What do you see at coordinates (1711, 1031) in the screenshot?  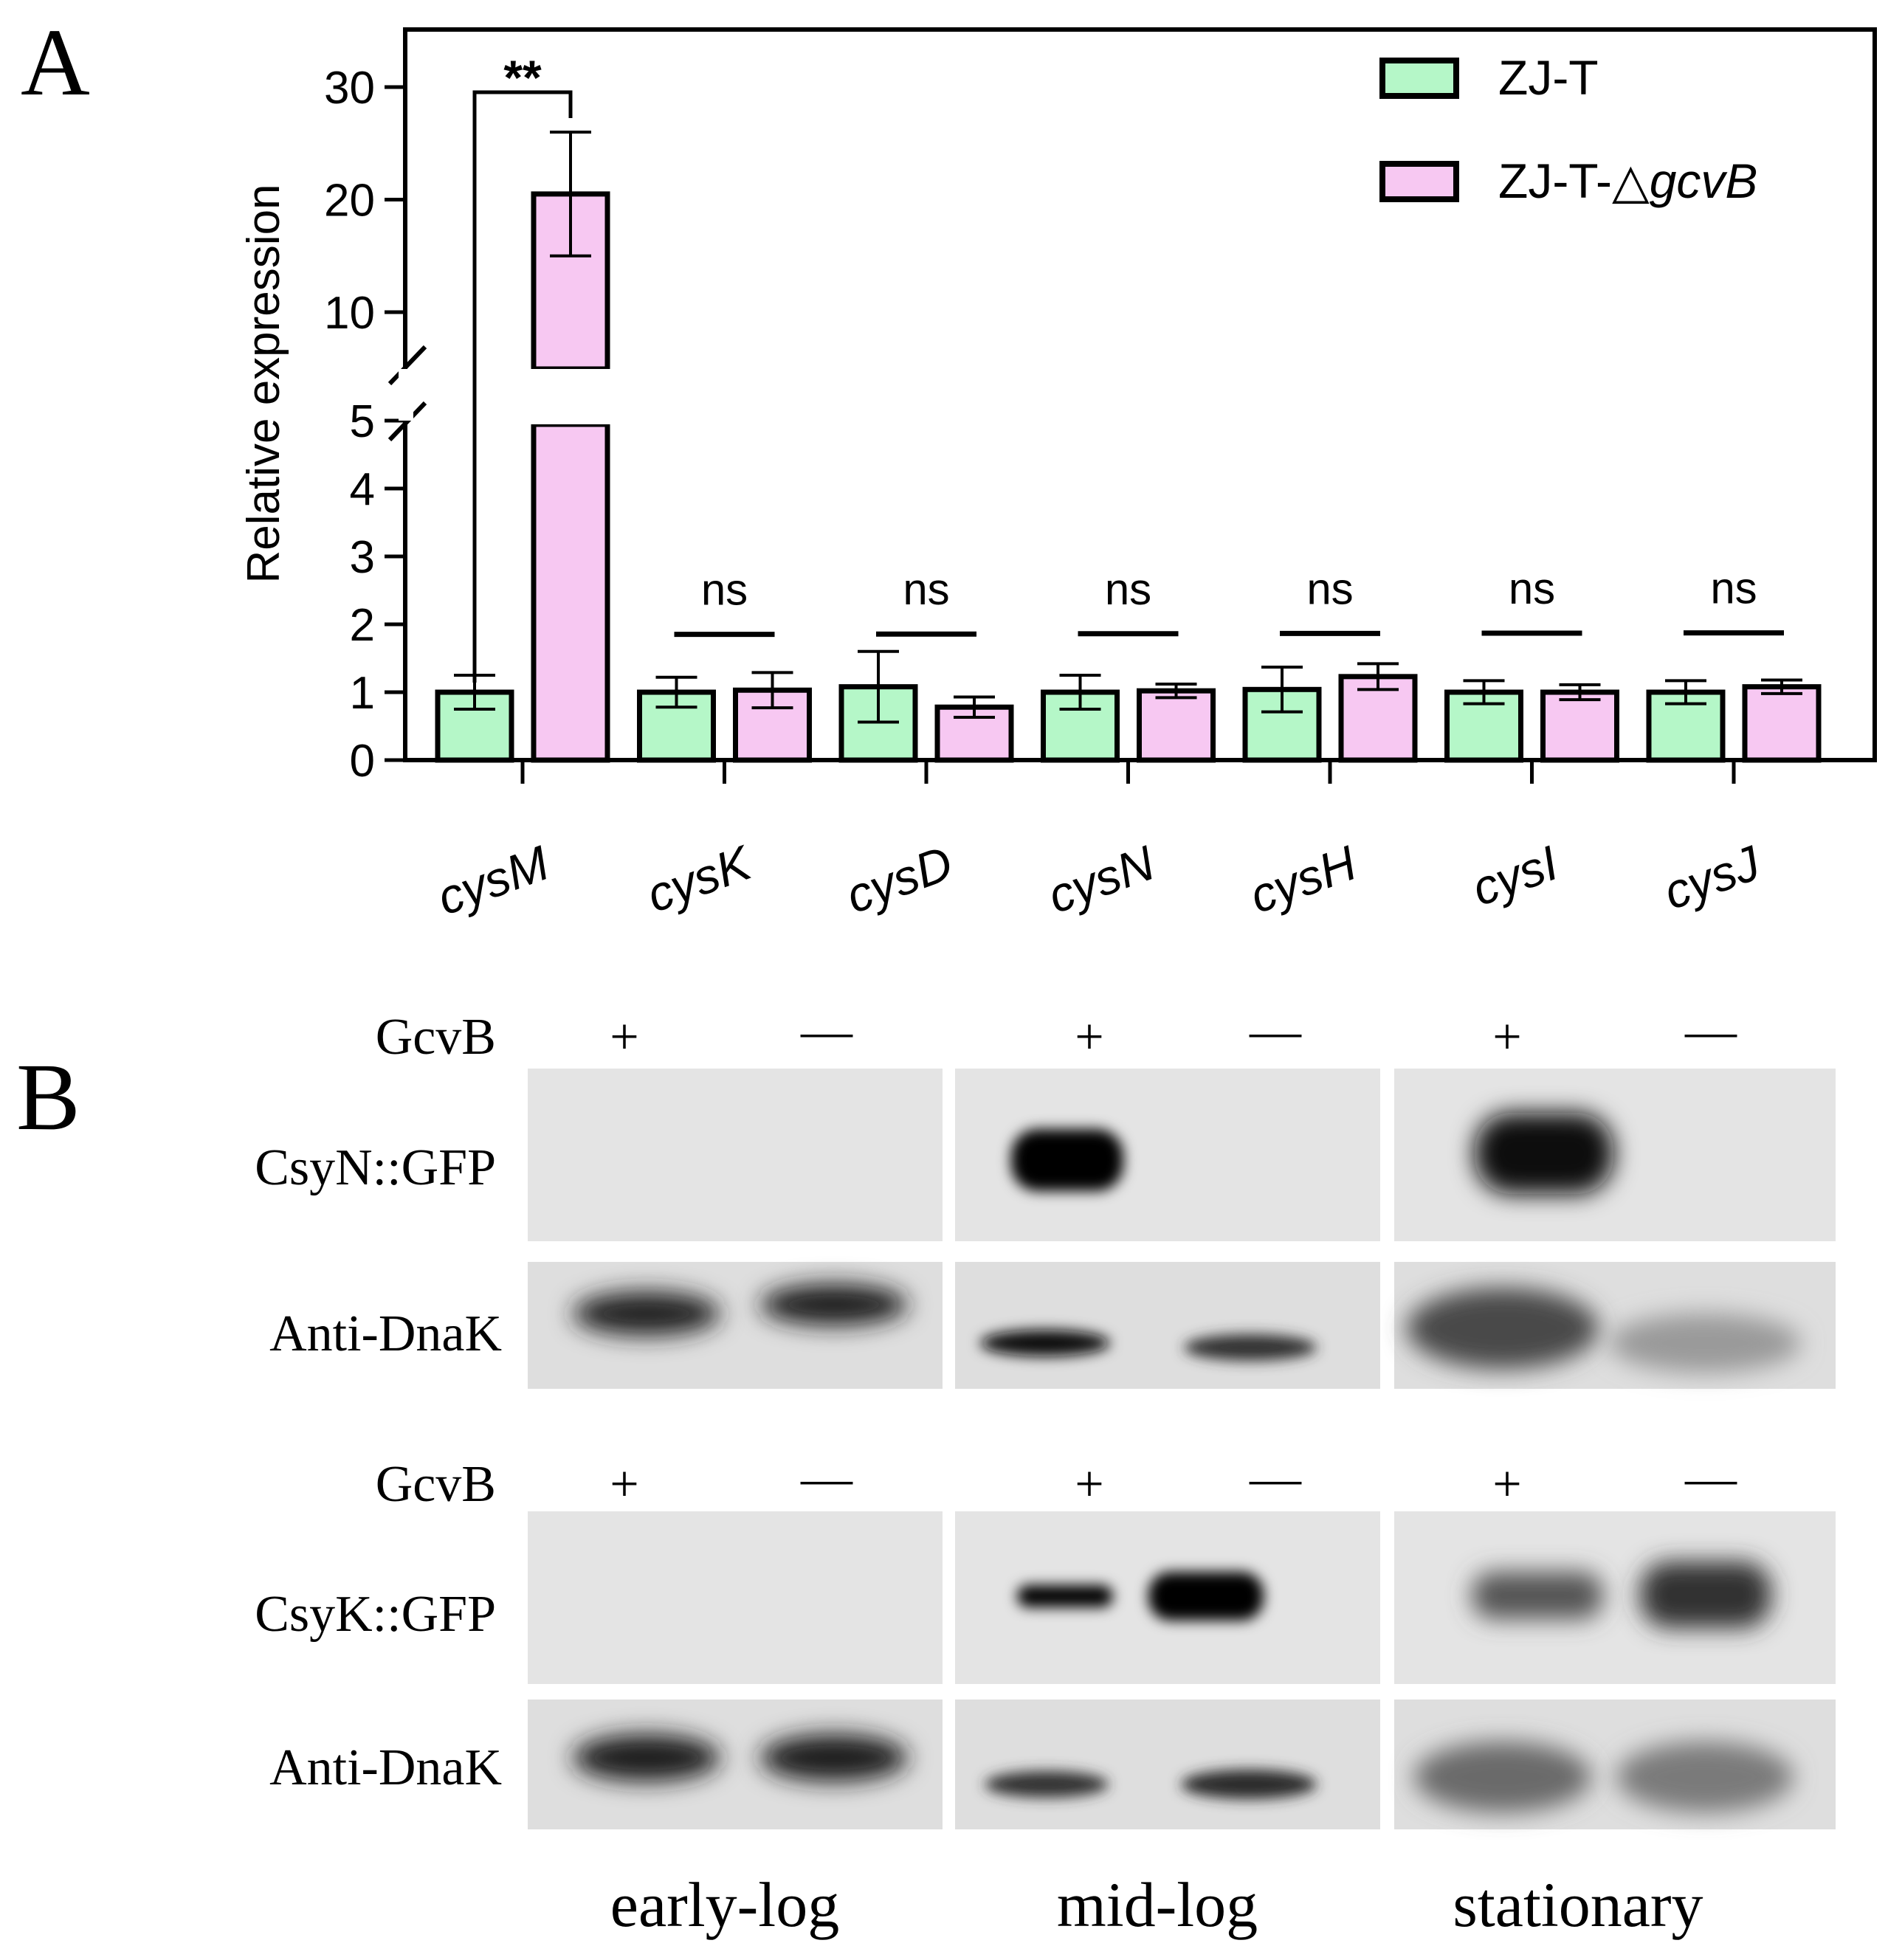 I see `sign-top-6: —` at bounding box center [1711, 1031].